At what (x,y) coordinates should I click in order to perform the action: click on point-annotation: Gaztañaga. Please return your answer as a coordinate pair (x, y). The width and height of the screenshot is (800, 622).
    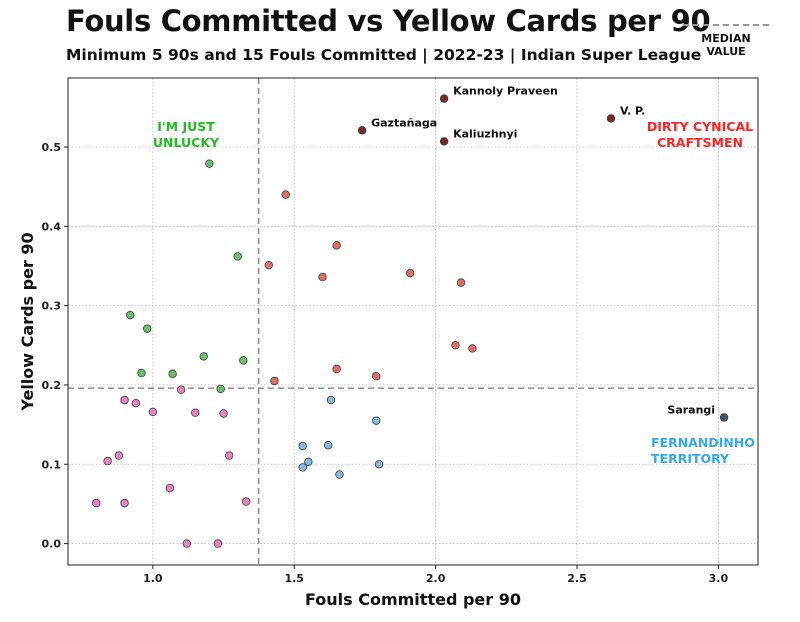
    Looking at the image, I should click on (404, 122).